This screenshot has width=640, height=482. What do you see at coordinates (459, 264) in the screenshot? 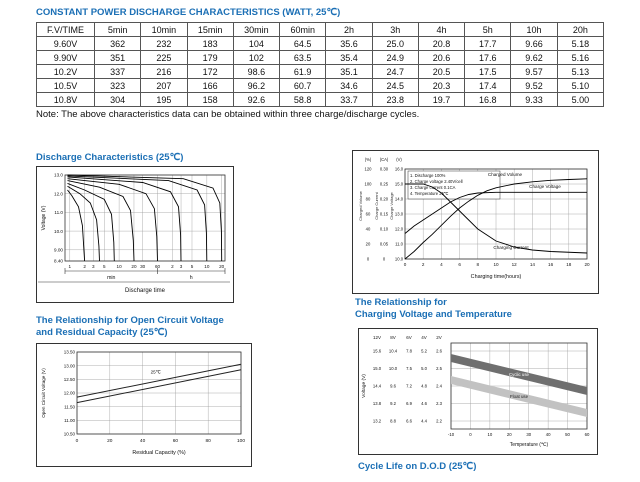
I see `svg-text: 6` at bounding box center [459, 264].